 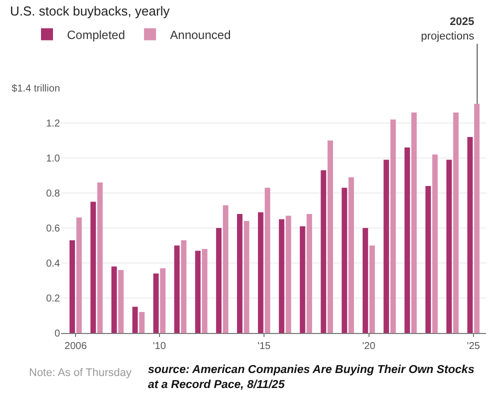 What do you see at coordinates (265, 346) in the screenshot?
I see `x-tick-label: '15` at bounding box center [265, 346].